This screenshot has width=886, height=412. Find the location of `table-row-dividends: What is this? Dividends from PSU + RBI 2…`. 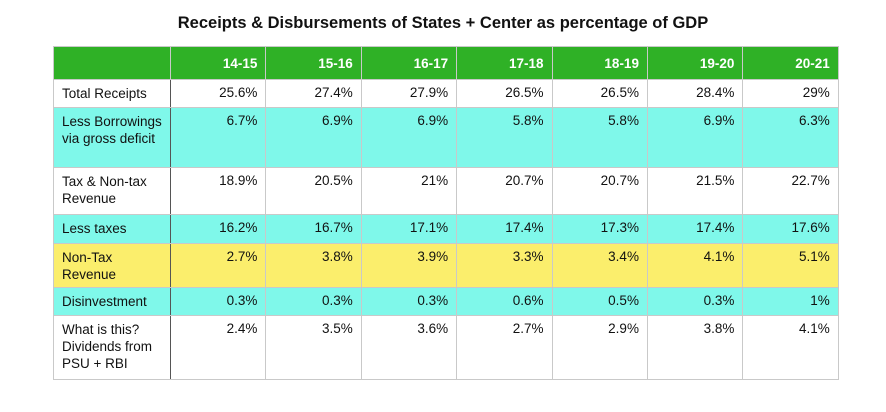

table-row-dividends: What is this? Dividends from PSU + RBI 2… is located at coordinates (446, 347).